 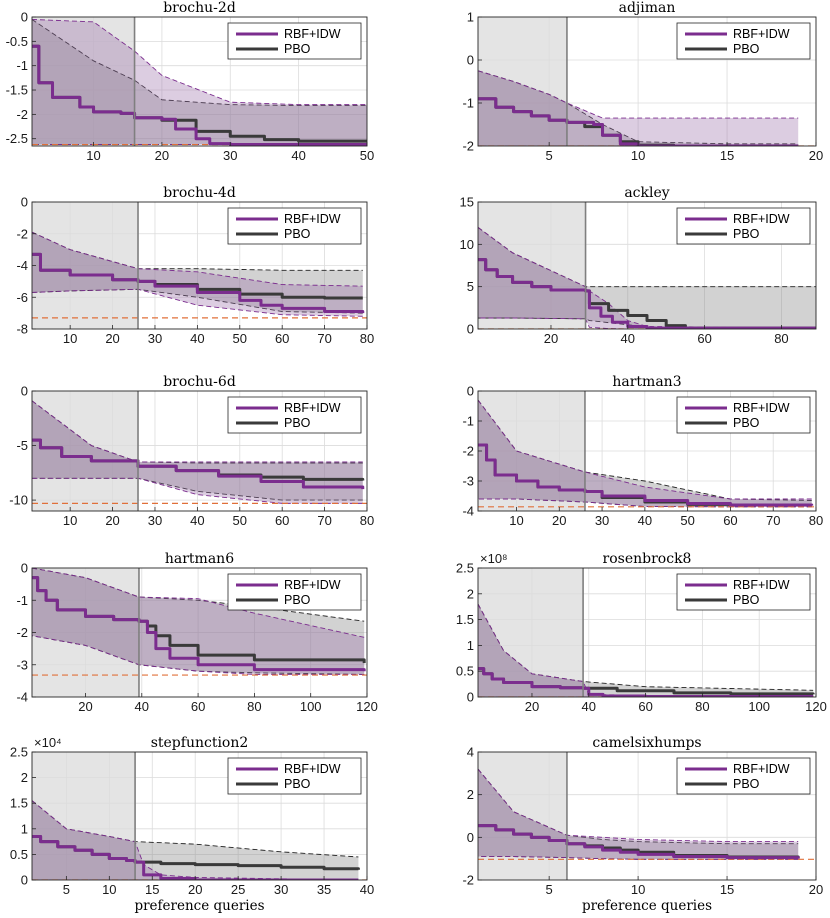 I want to click on band-lower-pbo, so click(x=197, y=301).